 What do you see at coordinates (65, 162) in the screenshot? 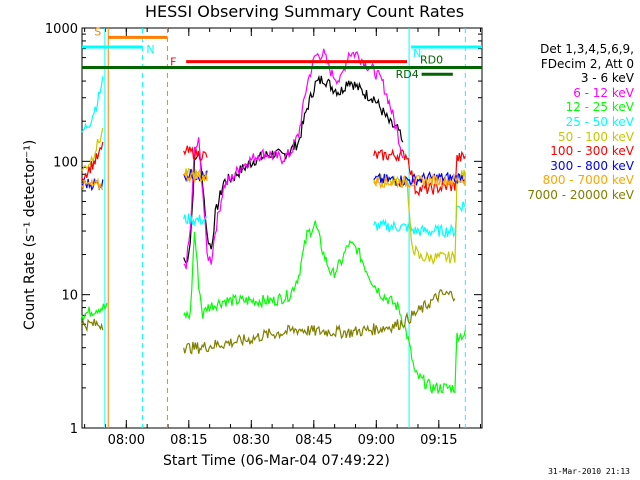
I see `y-tick-label: 100` at bounding box center [65, 162].